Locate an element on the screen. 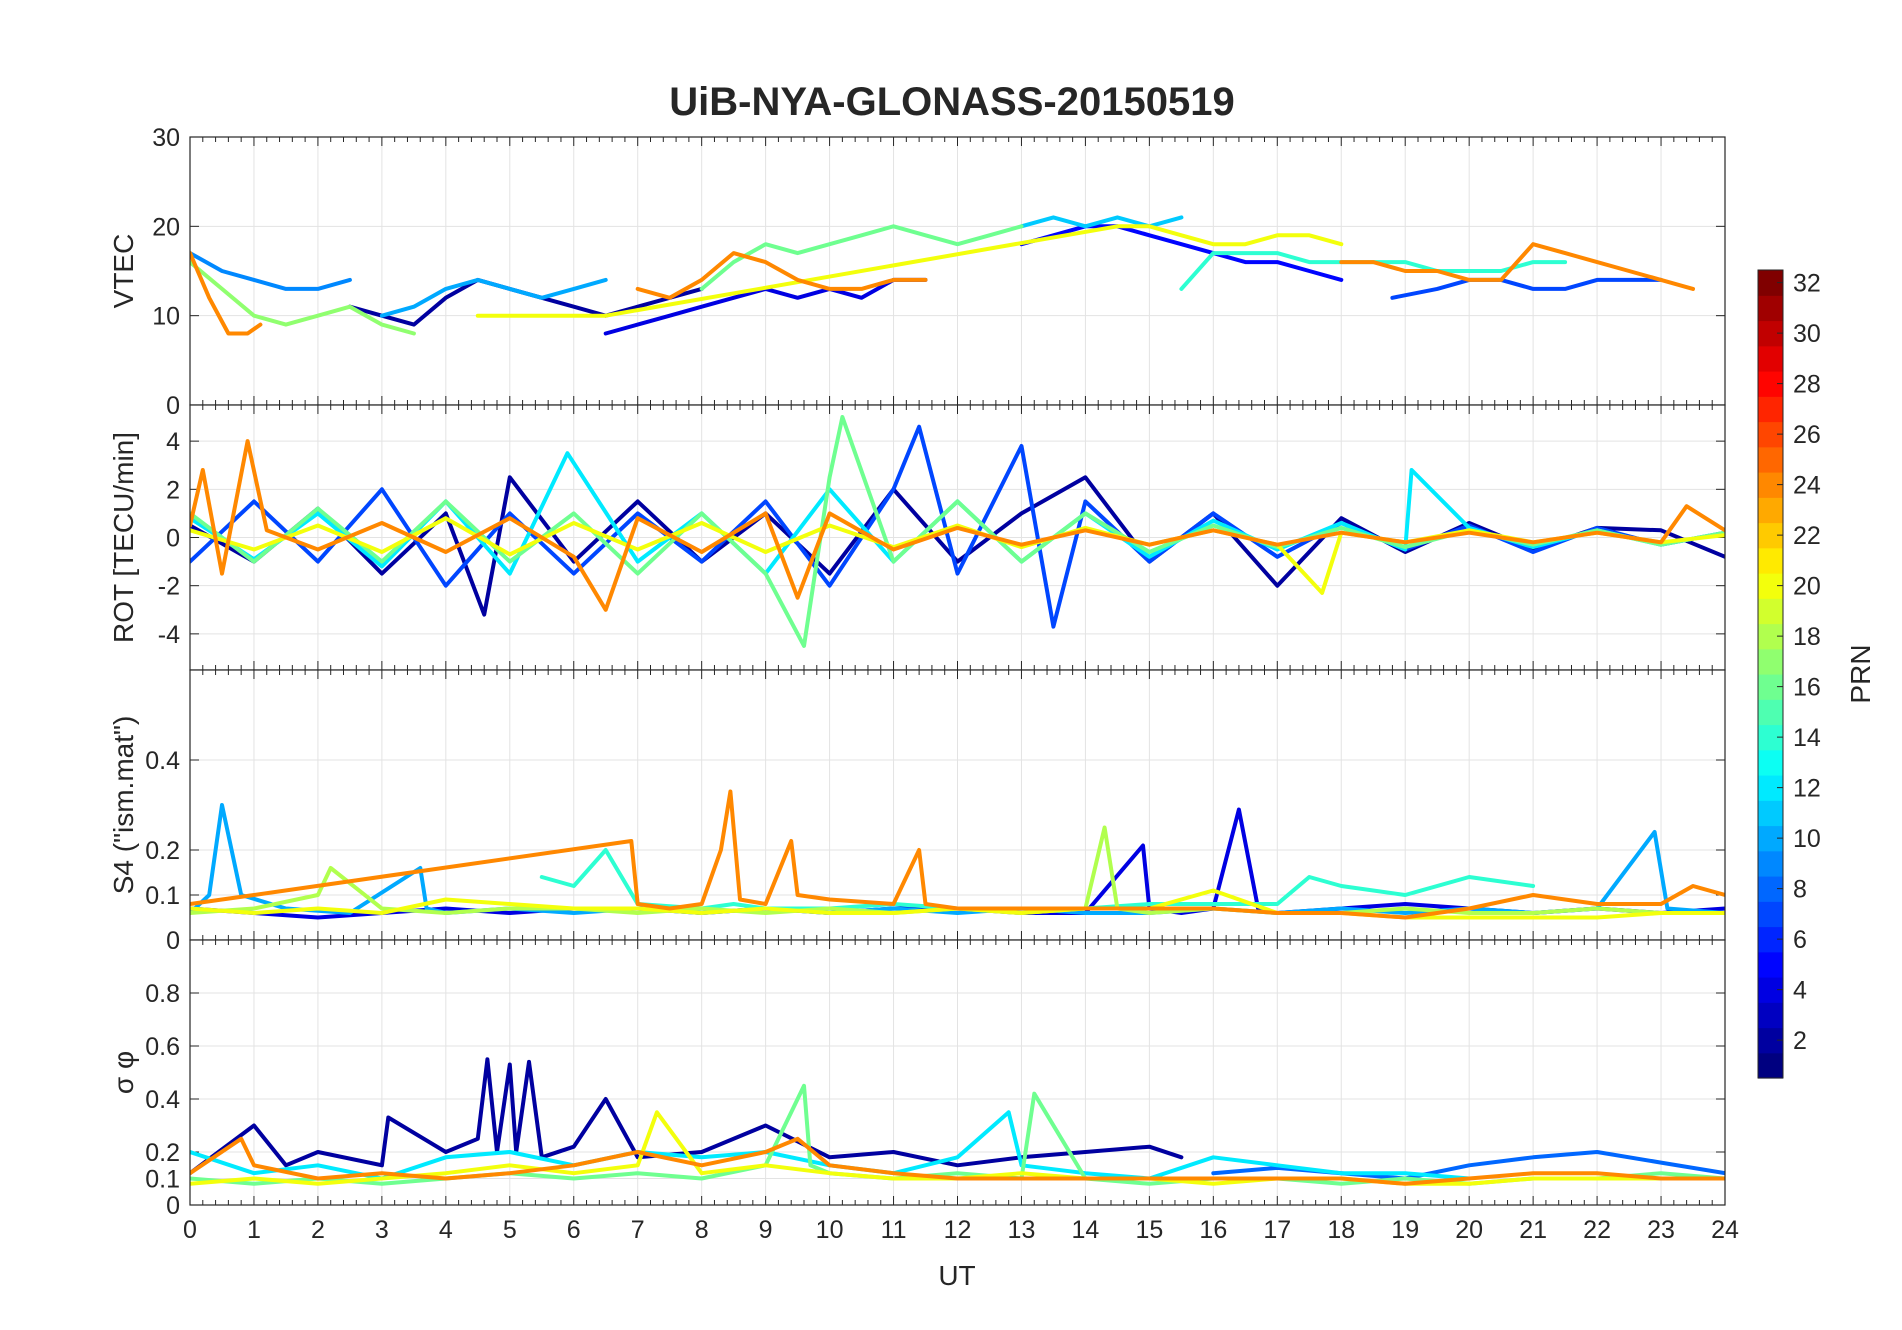 Image resolution: width=1902 pixels, height=1330 pixels. y-tick-label: 0.6 is located at coordinates (162, 1047).